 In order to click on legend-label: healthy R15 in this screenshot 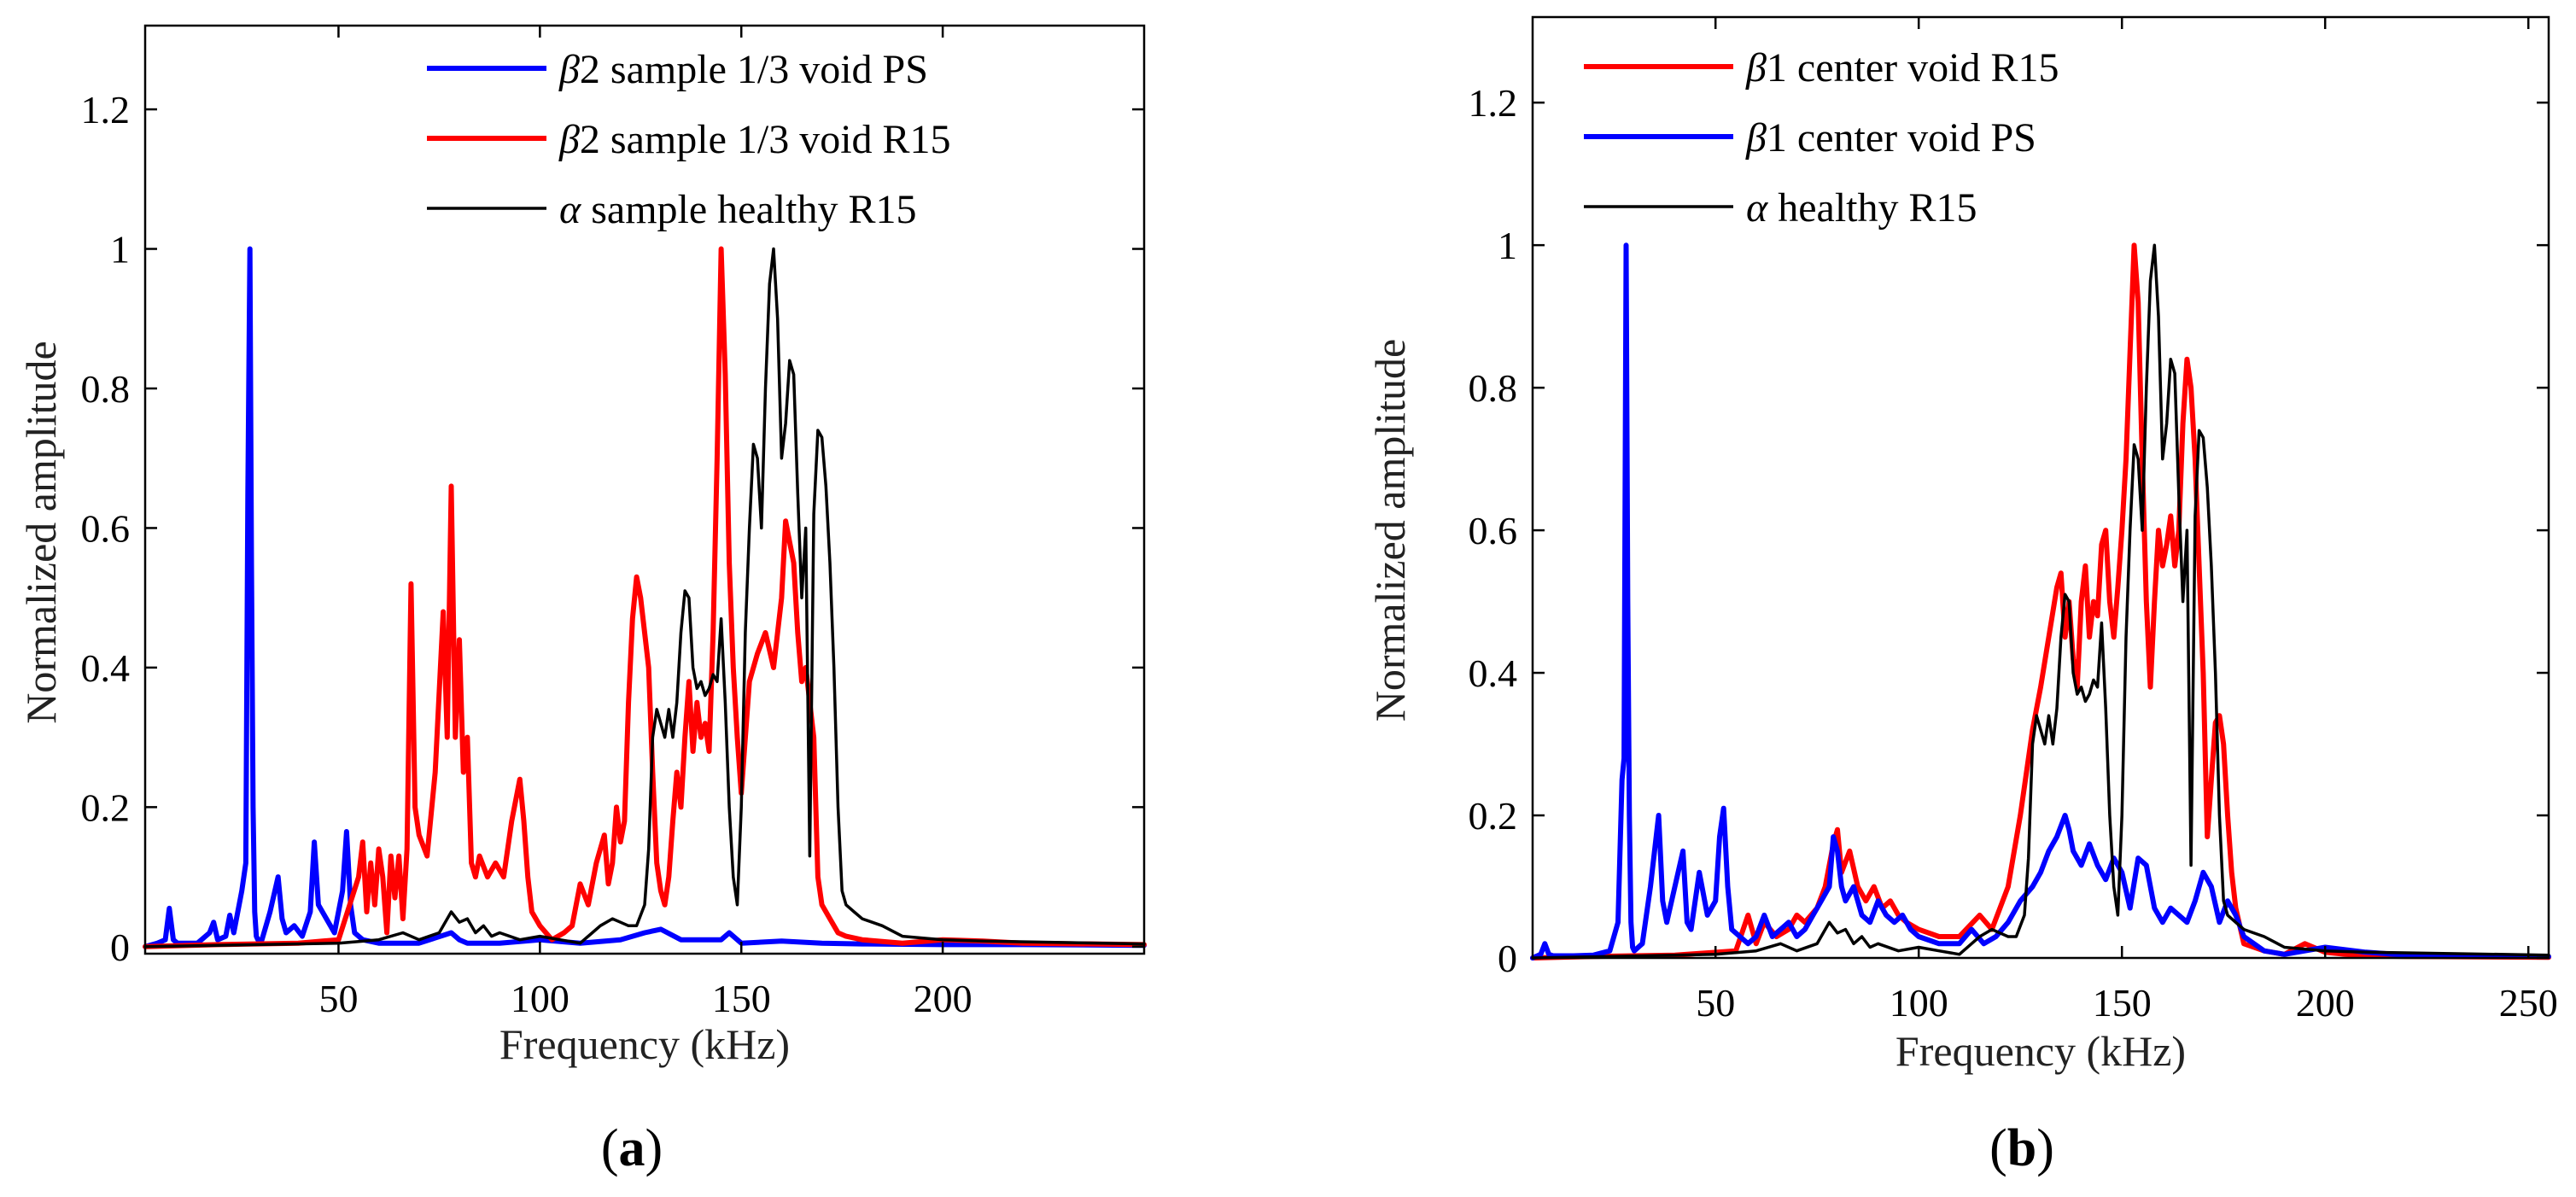, I will do `click(1872, 208)`.